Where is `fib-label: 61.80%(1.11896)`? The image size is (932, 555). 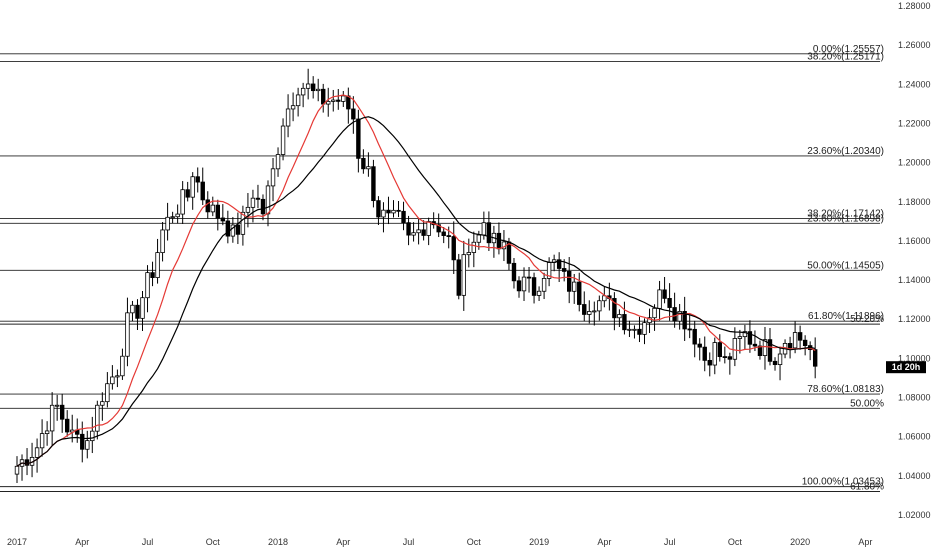 fib-label: 61.80%(1.11896) is located at coordinates (846, 316).